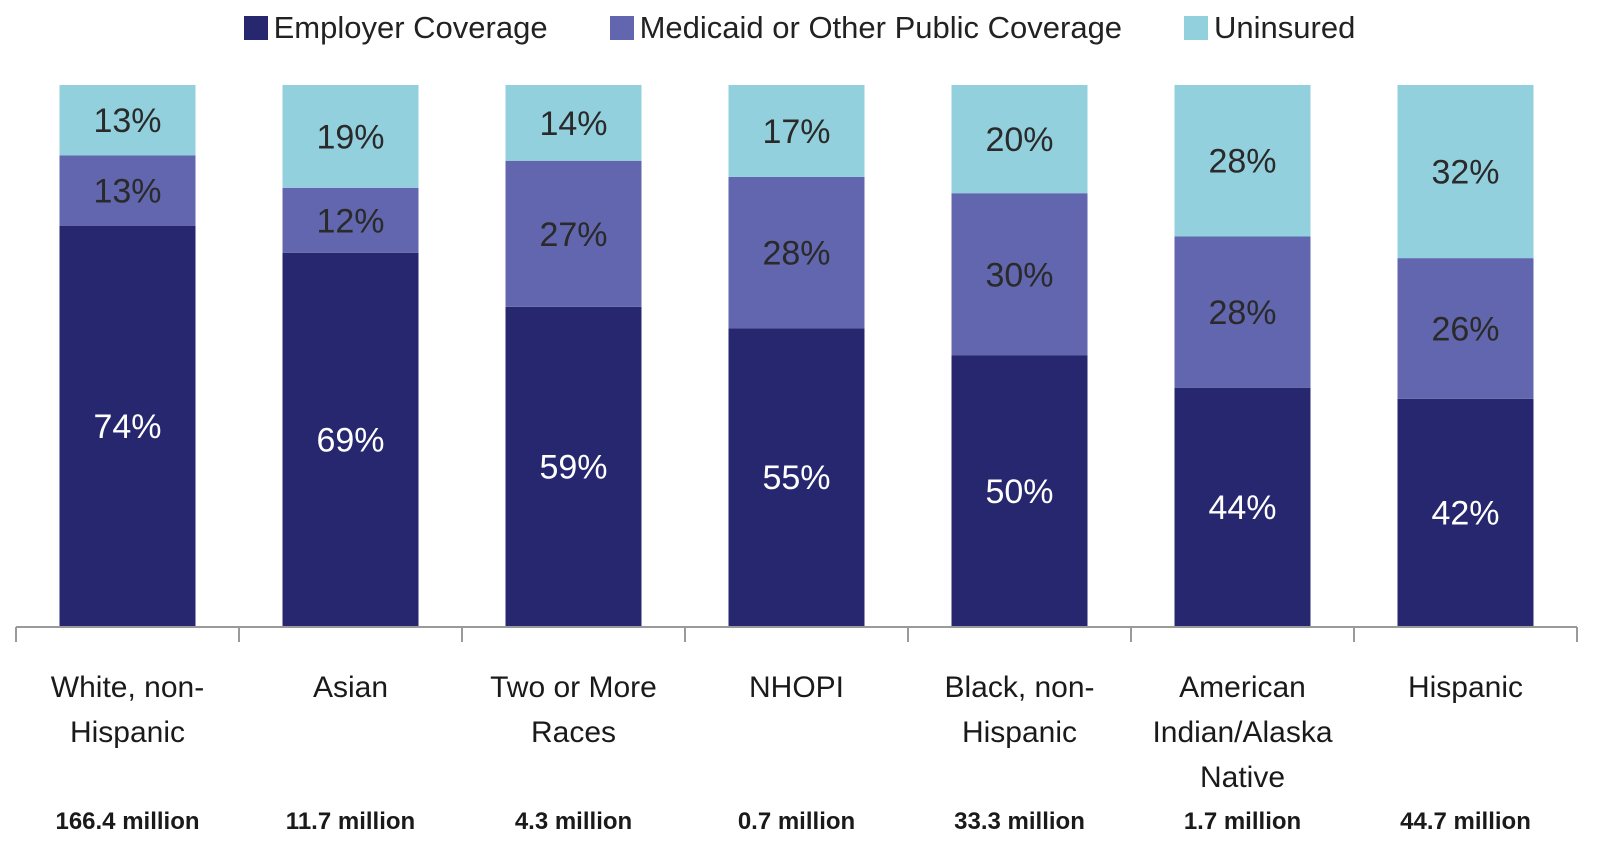 Image resolution: width=1599 pixels, height=853 pixels. I want to click on population-label: 1.7 million, so click(1243, 822).